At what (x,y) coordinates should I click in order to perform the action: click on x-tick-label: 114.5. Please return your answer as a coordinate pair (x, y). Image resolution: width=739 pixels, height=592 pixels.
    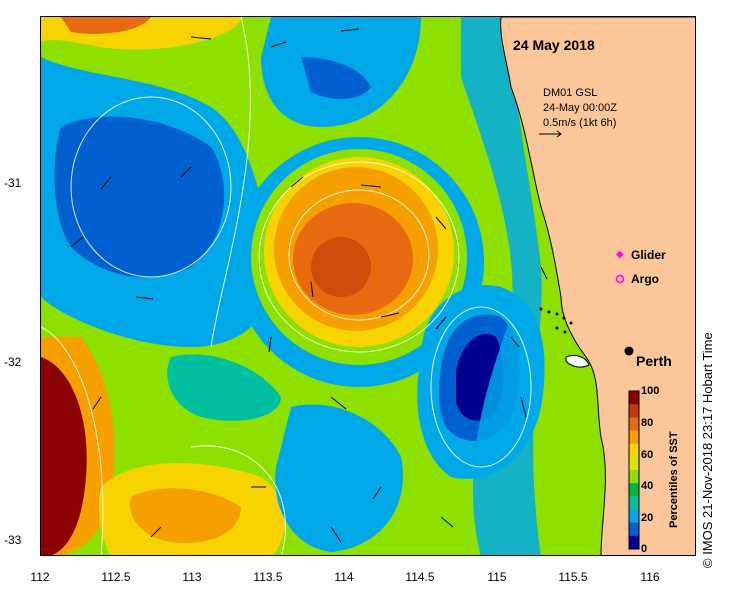
    Looking at the image, I should click on (420, 577).